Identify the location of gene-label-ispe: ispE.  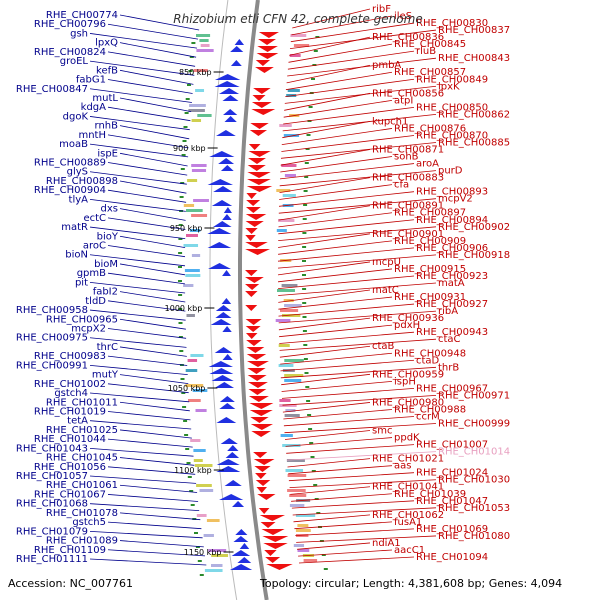
(107, 153).